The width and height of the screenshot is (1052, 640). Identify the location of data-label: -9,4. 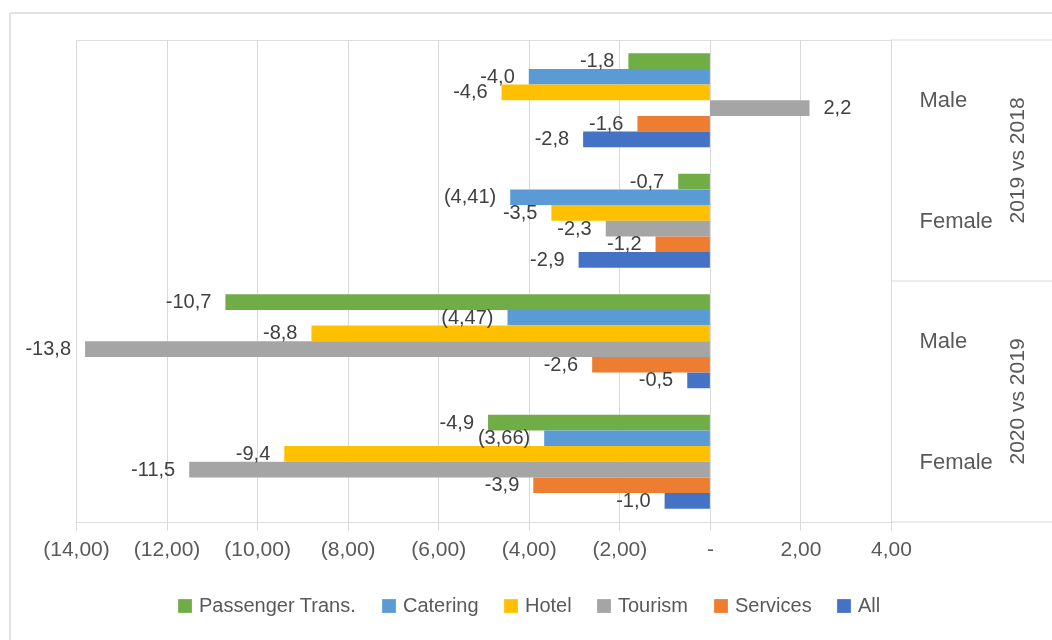
(253, 452).